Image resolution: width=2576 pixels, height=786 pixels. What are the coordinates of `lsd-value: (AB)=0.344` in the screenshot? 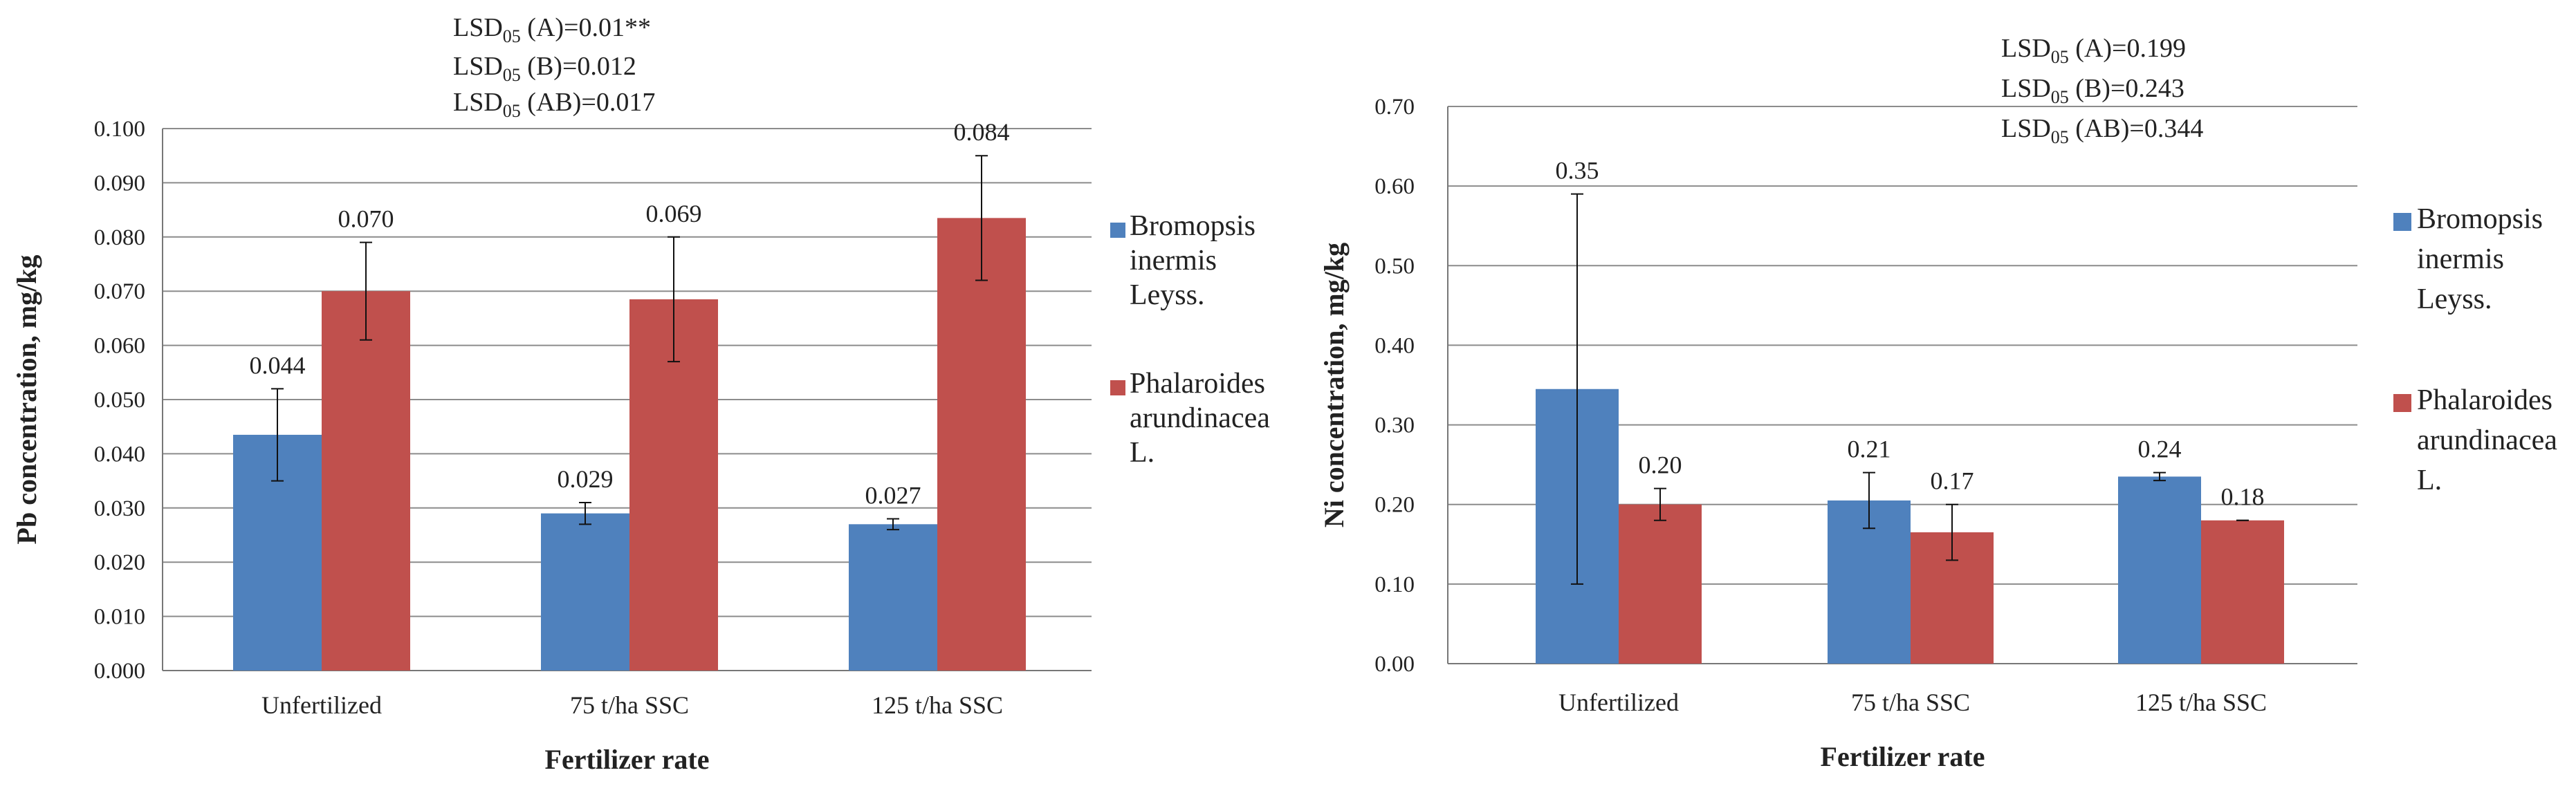 It's located at (2136, 128).